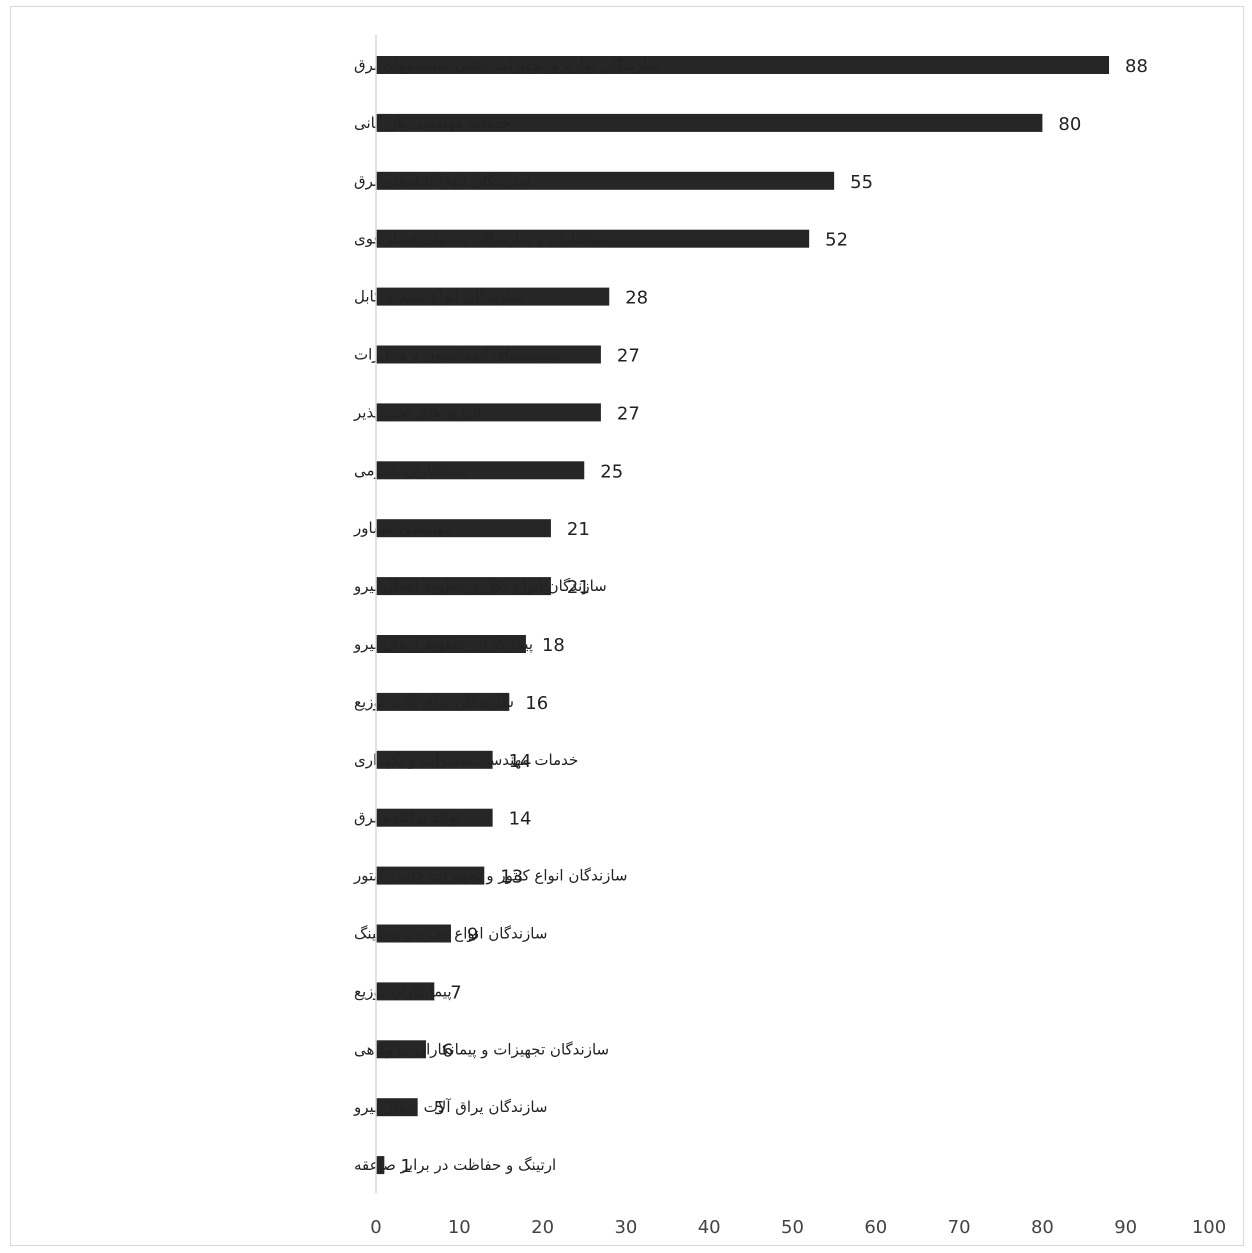  Describe the element at coordinates (442, 181) in the screenshot. I see `category-label: سازندگان انواع تابلوهای برق` at that location.